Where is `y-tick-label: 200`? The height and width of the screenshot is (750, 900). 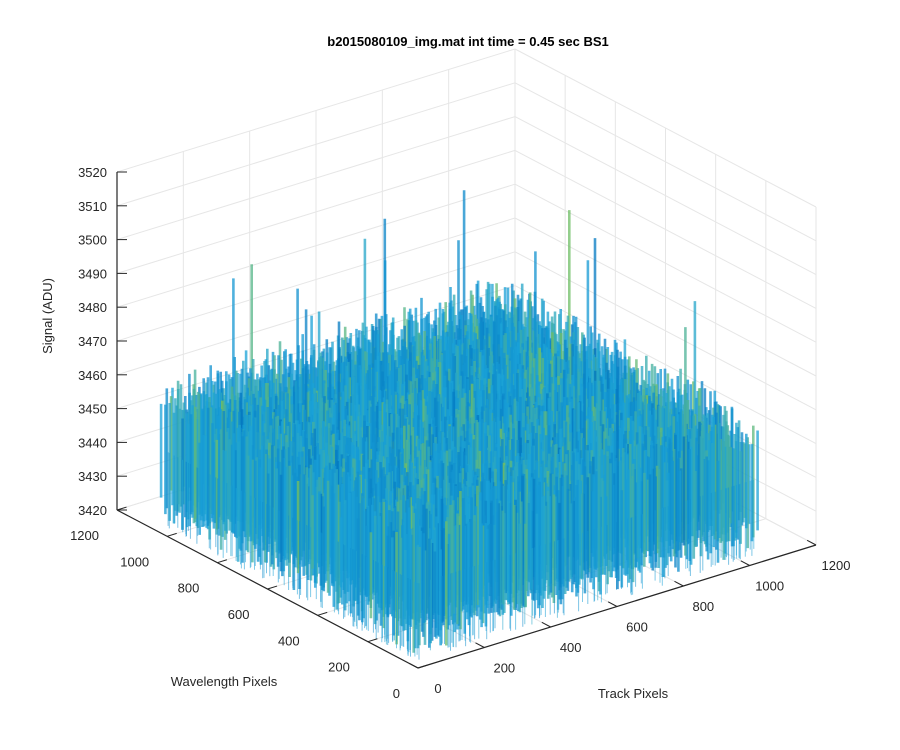
y-tick-label: 200 is located at coordinates (339, 667).